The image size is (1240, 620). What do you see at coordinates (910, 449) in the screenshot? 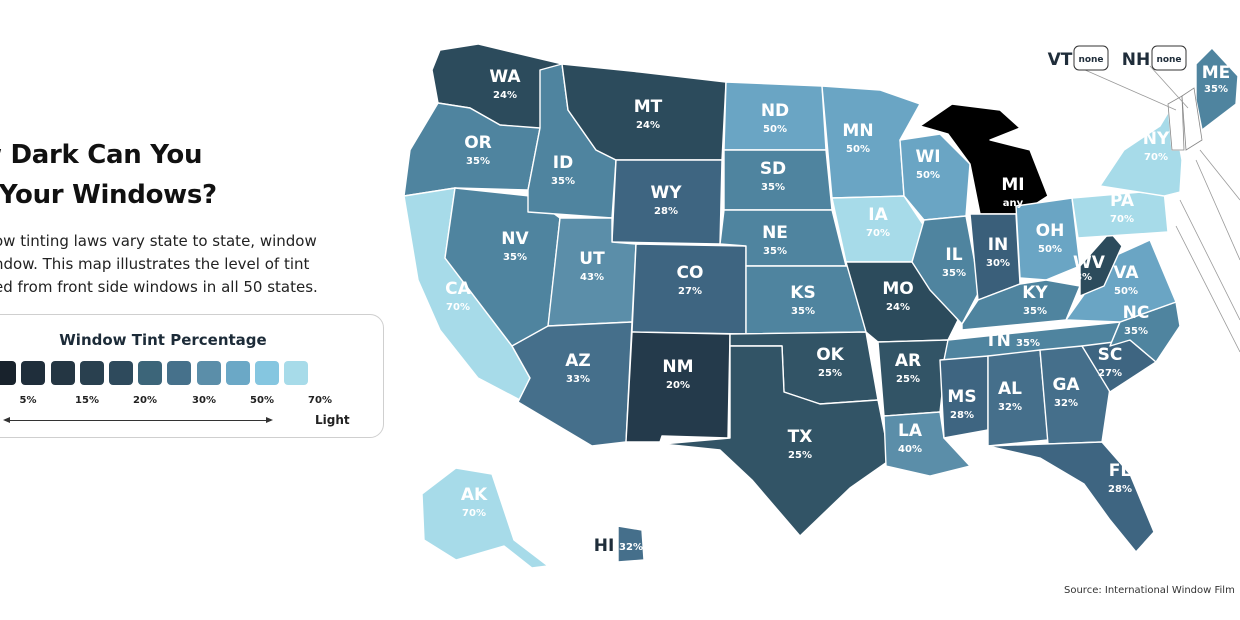
I see `value-la: 40%` at bounding box center [910, 449].